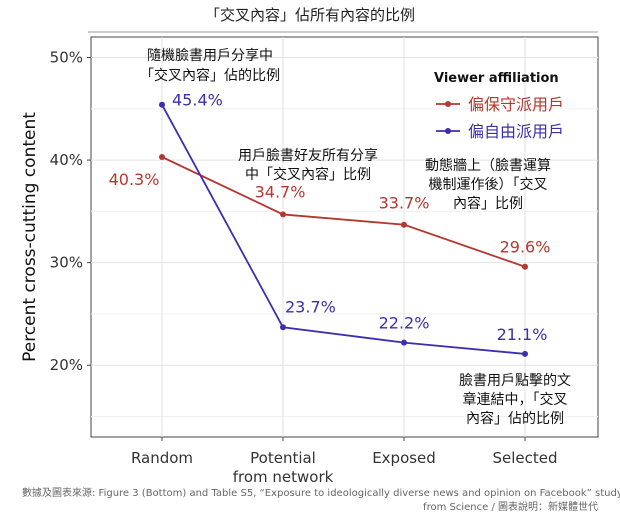  I want to click on x-tick-label: Potential, so click(283, 458).